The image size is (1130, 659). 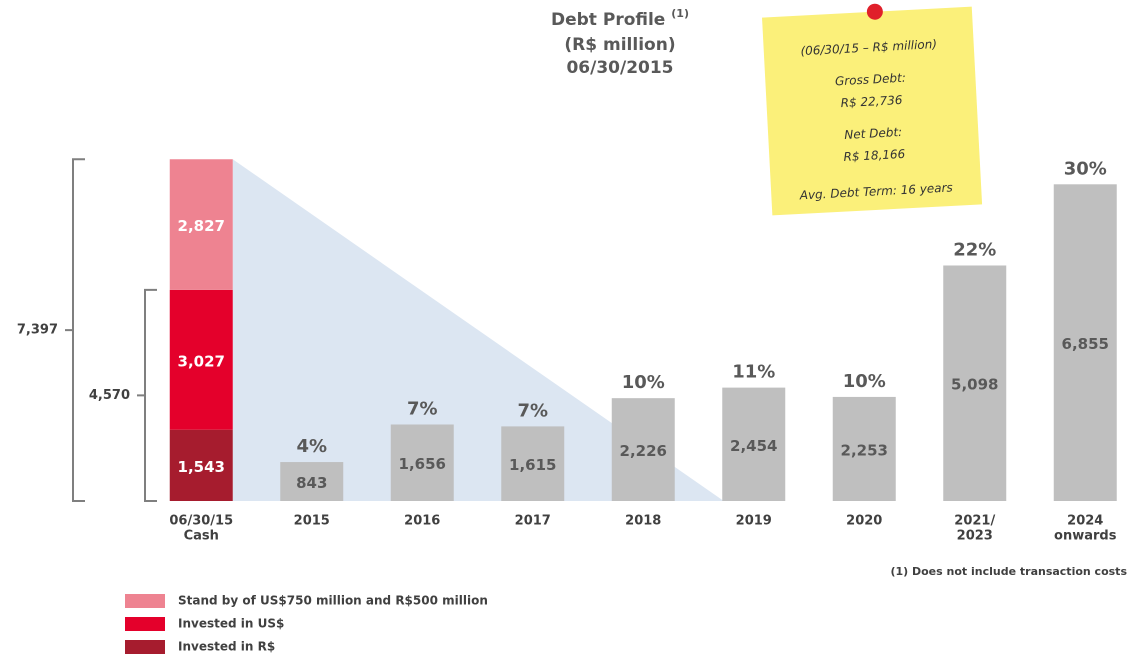 I want to click on note-paper, so click(x=872, y=111).